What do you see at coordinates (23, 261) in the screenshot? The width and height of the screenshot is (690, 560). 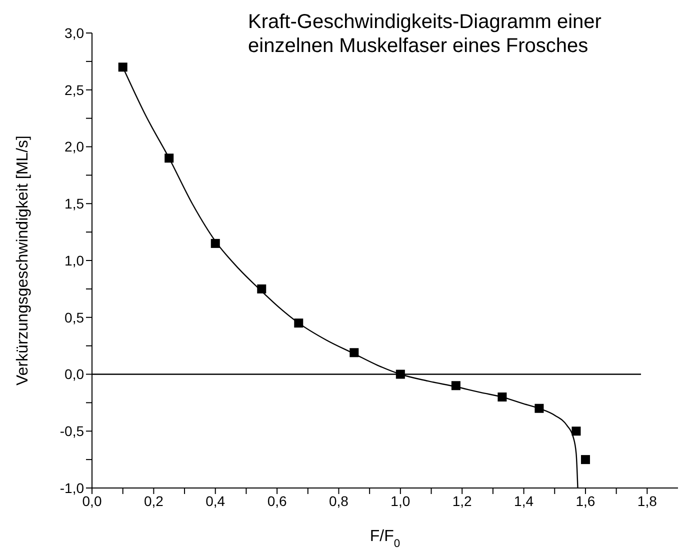 I see `y-axis-title: Verkürzungsgeschwindigkeit [ML/s]` at bounding box center [23, 261].